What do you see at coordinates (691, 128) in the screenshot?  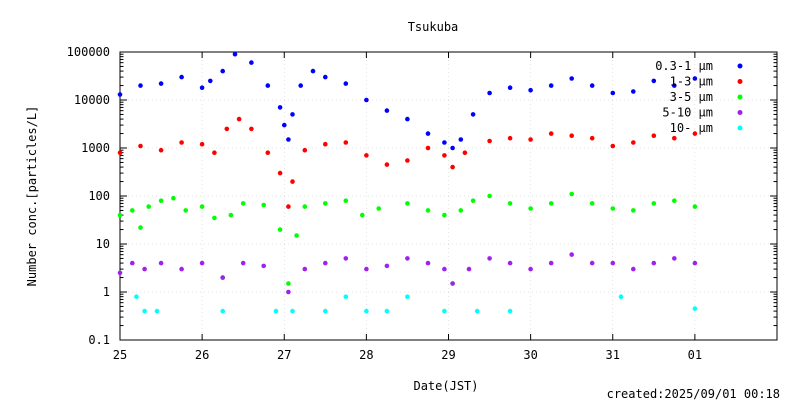 I see `legend-label: 10- μm` at bounding box center [691, 128].